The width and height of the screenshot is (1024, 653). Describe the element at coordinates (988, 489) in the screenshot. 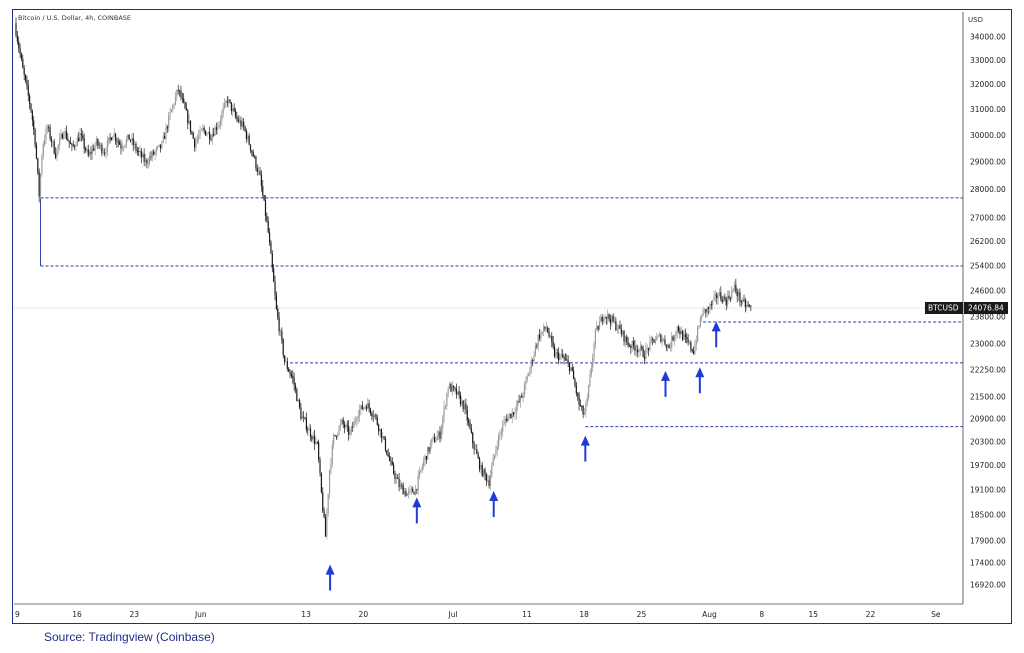

I see `y-tick-label: 19100.00` at that location.